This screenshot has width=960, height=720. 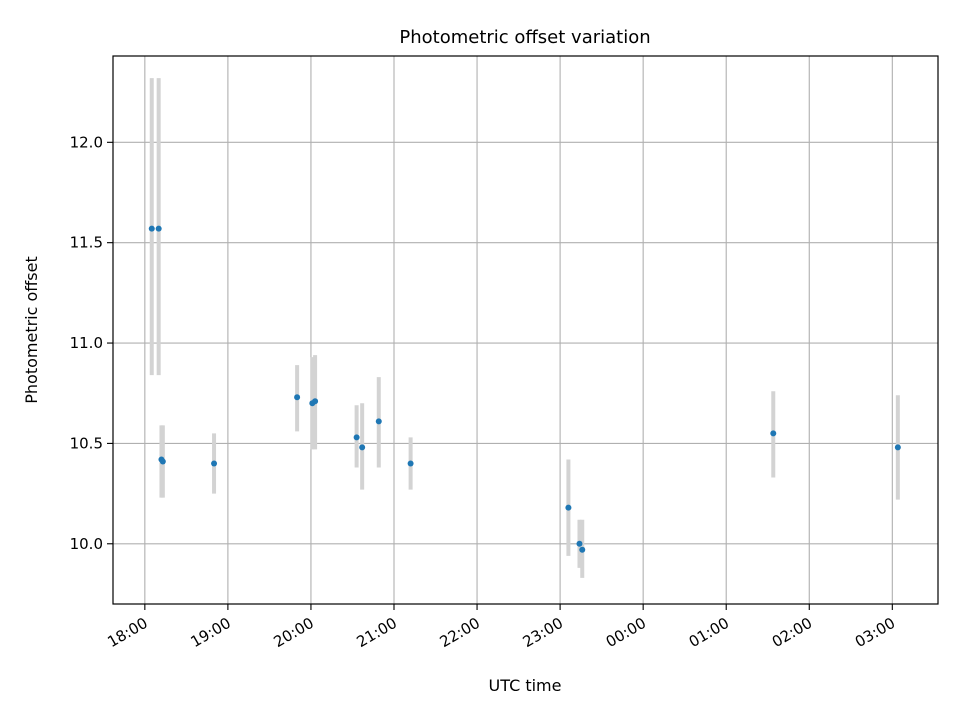 I want to click on y-tick-label: 11.0, so click(x=86, y=343).